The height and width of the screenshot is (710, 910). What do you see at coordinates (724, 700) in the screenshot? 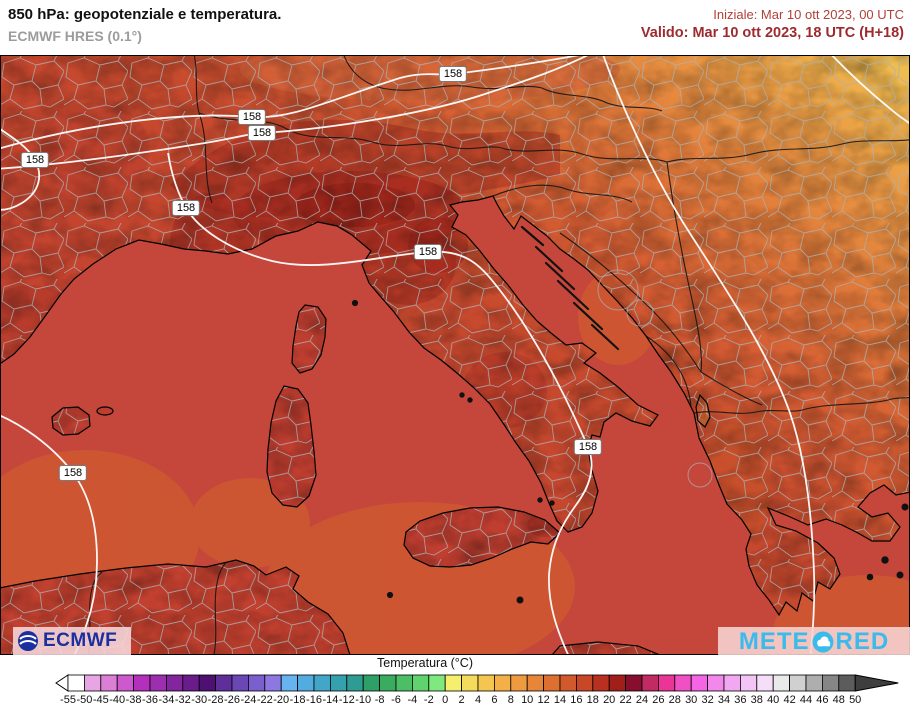
I see `colorbar-tick: 34` at bounding box center [724, 700].